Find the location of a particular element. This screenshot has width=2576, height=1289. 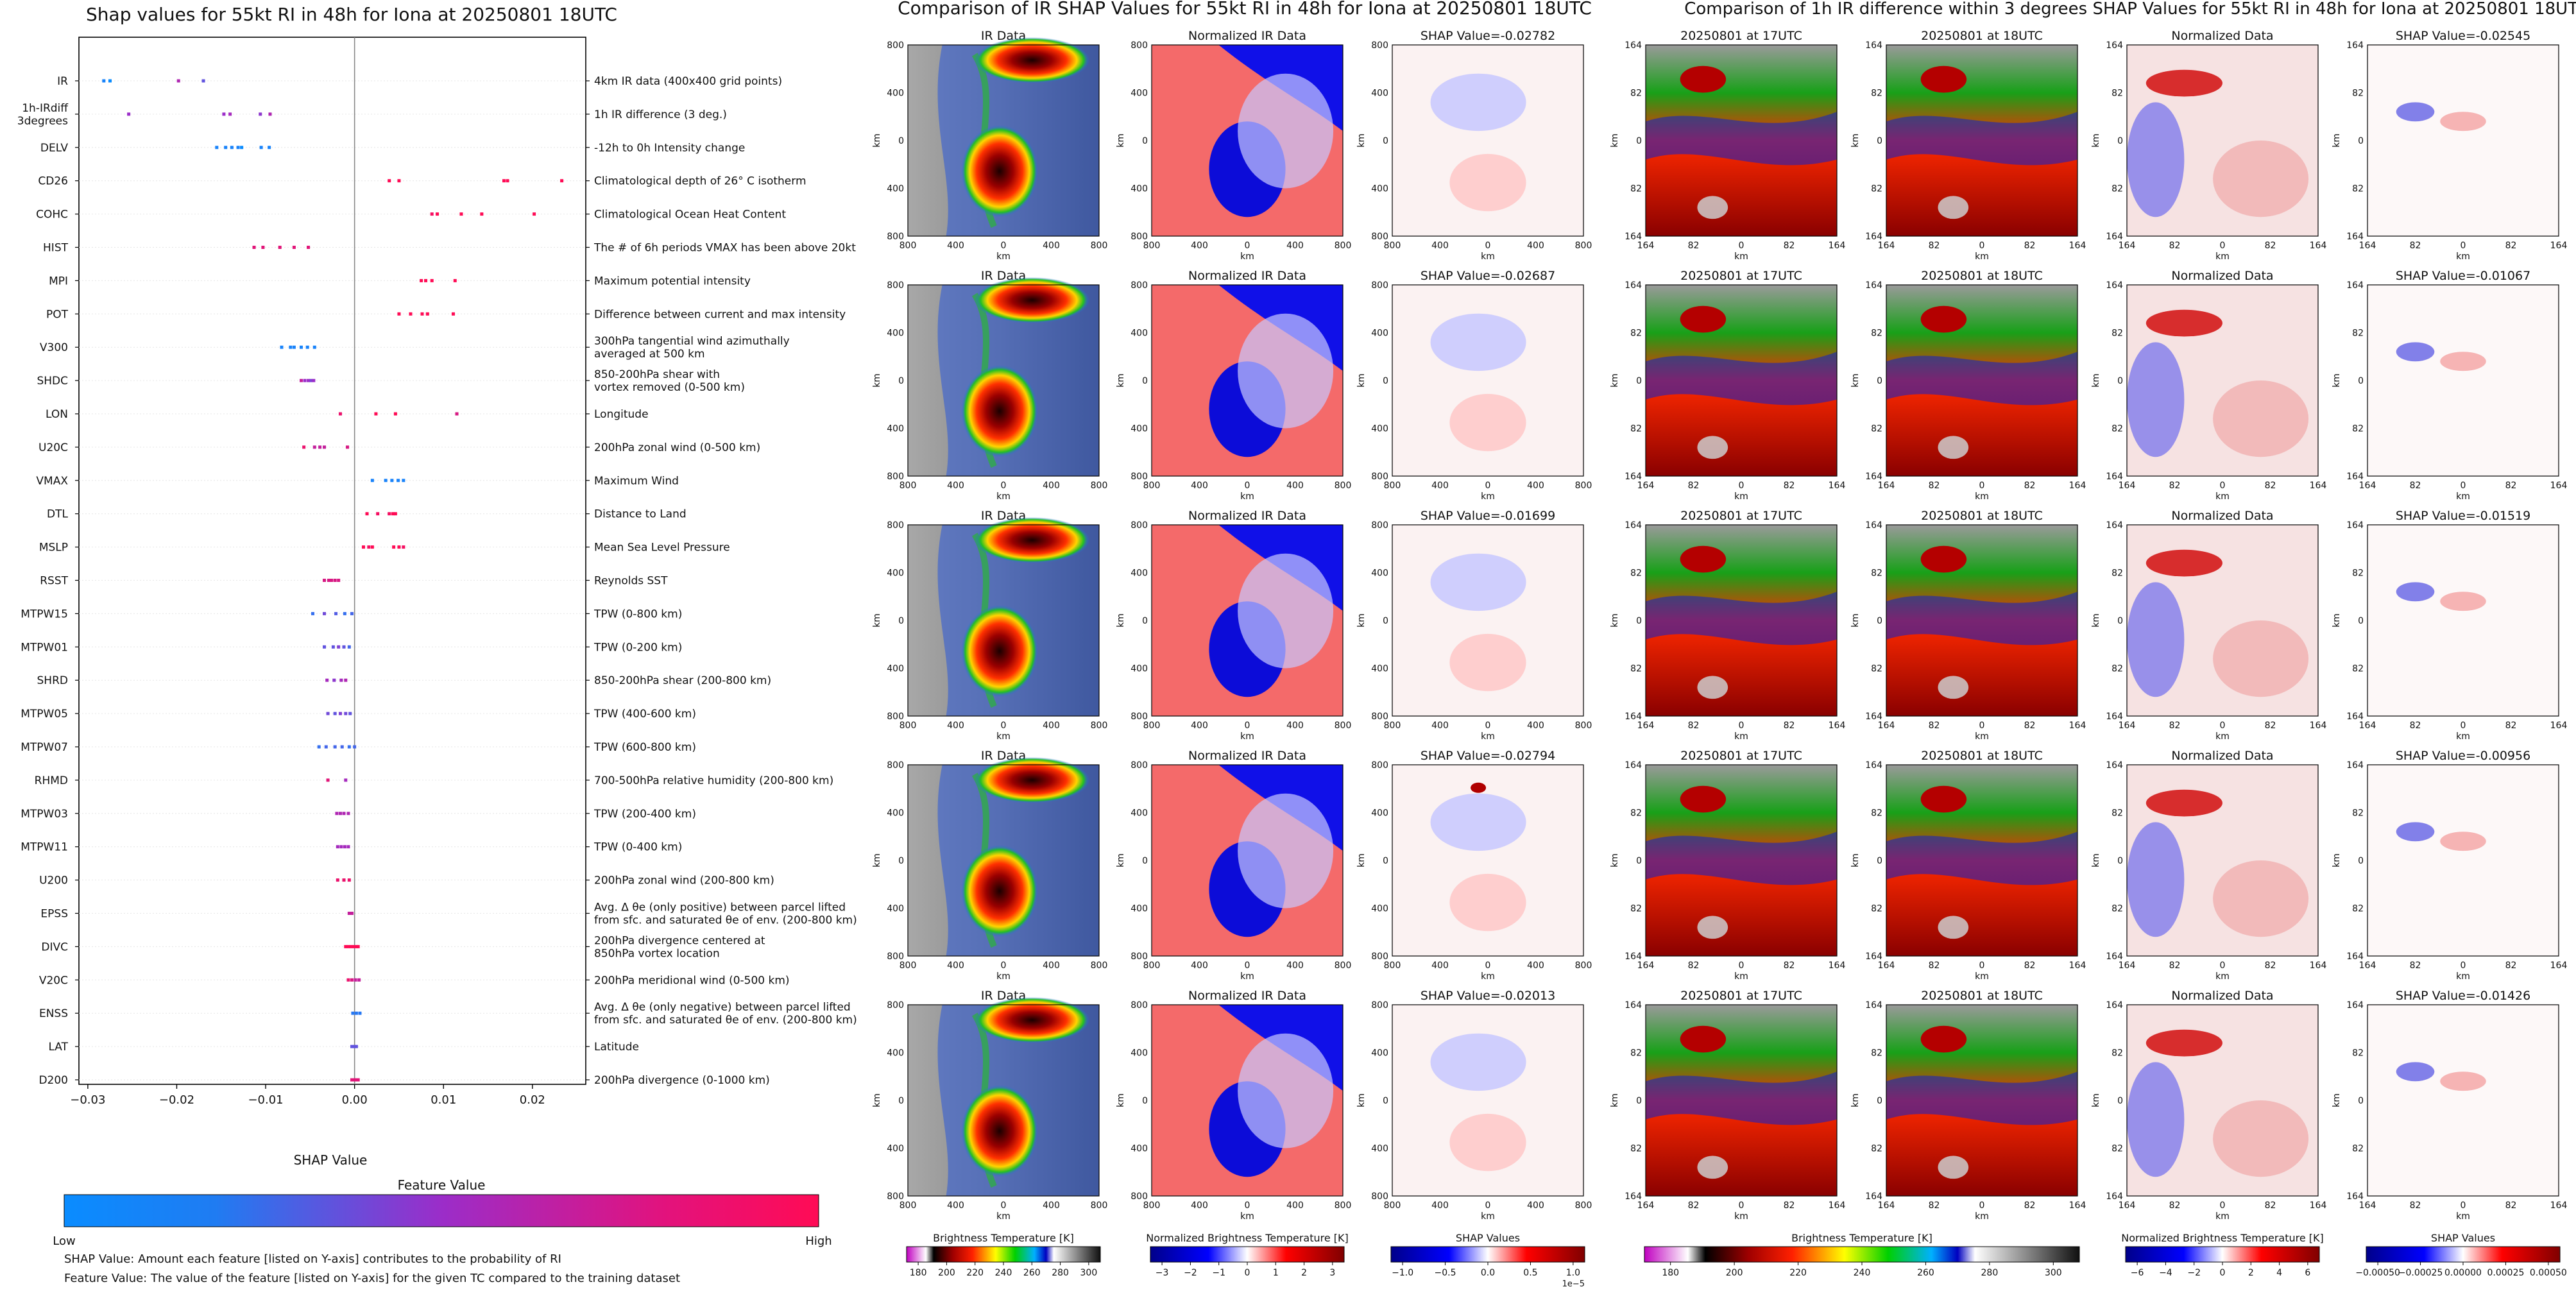

colorbar-tick-label: 0.0 is located at coordinates (1488, 1273).